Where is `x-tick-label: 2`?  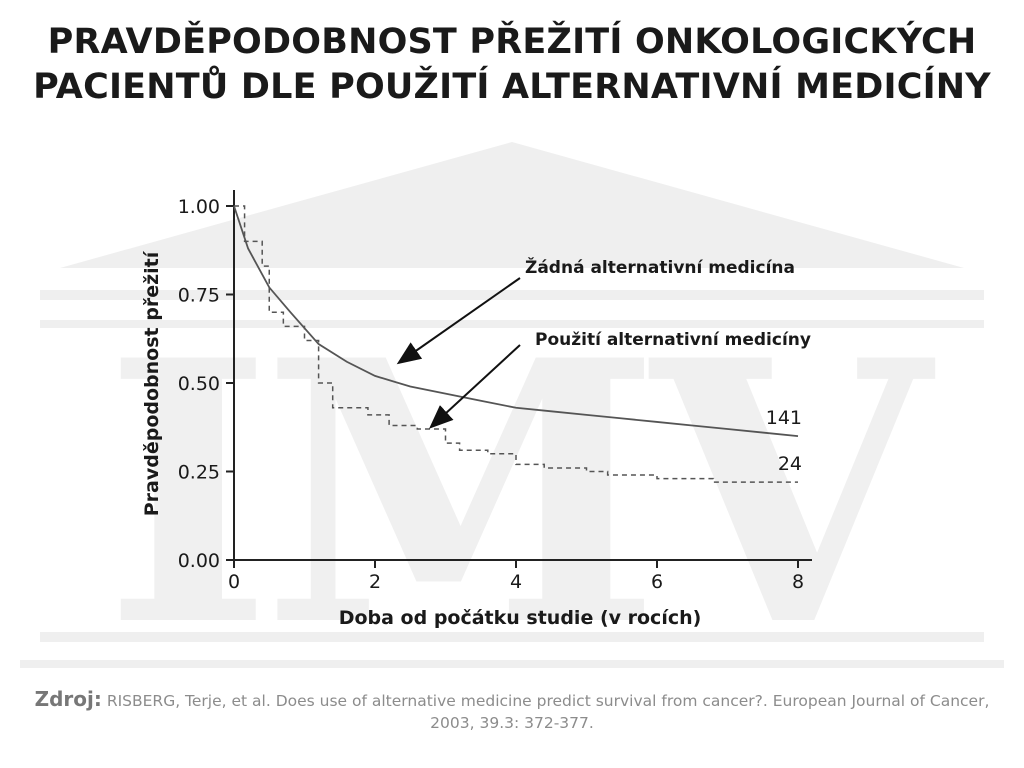 x-tick-label: 2 is located at coordinates (375, 582).